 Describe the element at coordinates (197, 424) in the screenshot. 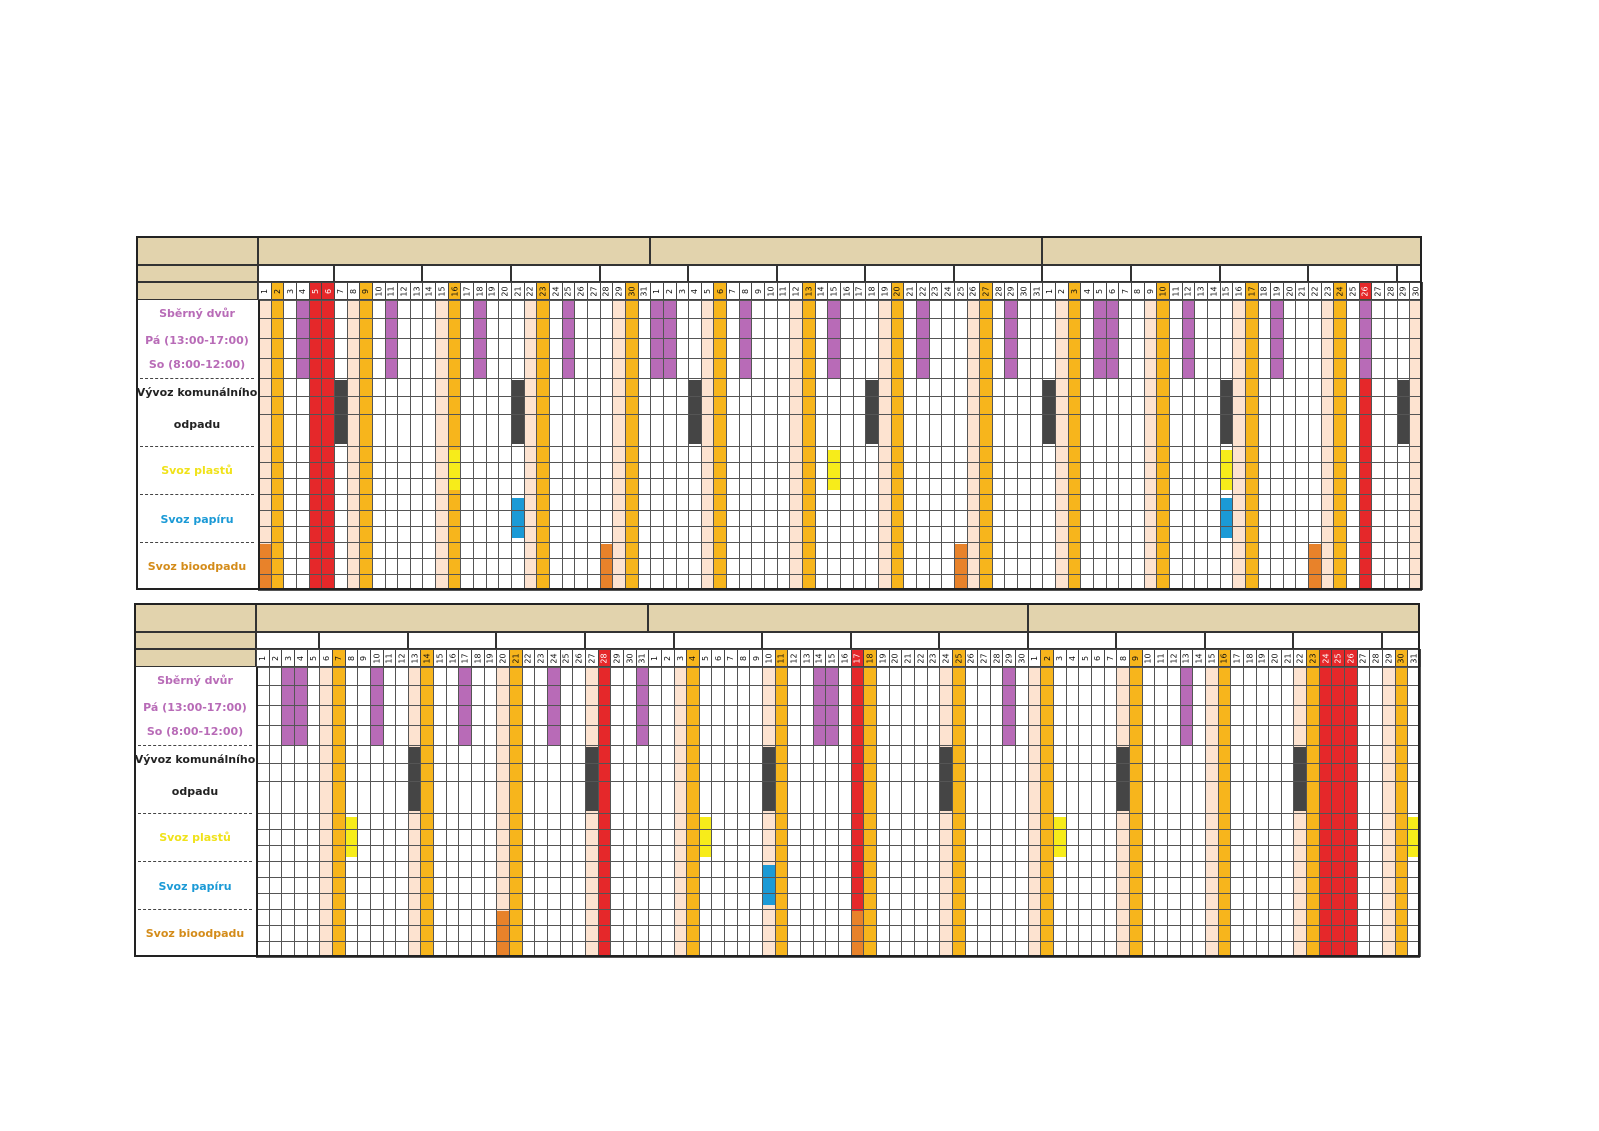

I see `label-komunalni-odpadu: odpadu` at that location.